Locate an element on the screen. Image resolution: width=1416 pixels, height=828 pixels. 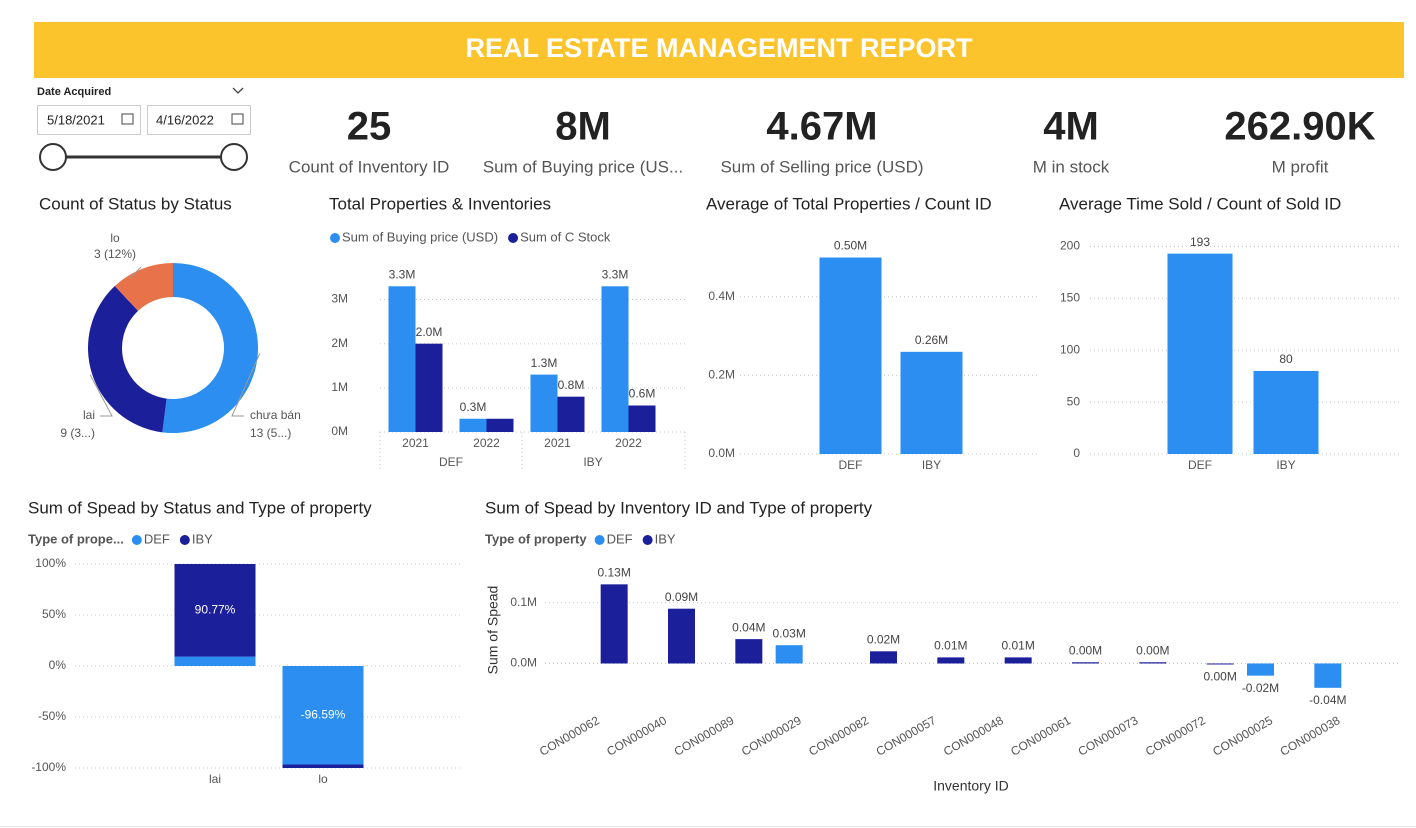
x-tick-label: CON000089 is located at coordinates (704, 736).